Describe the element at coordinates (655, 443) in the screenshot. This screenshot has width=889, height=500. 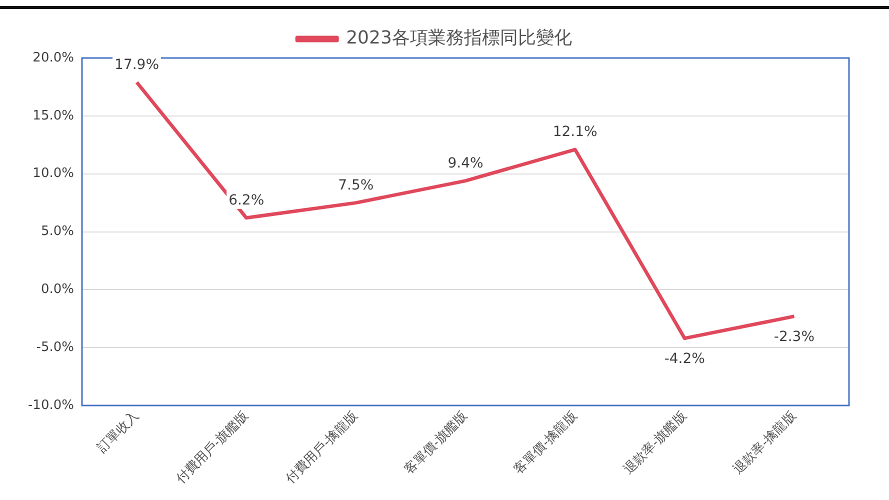
I see `x-tick-label: 退款率-旗艦版` at that location.